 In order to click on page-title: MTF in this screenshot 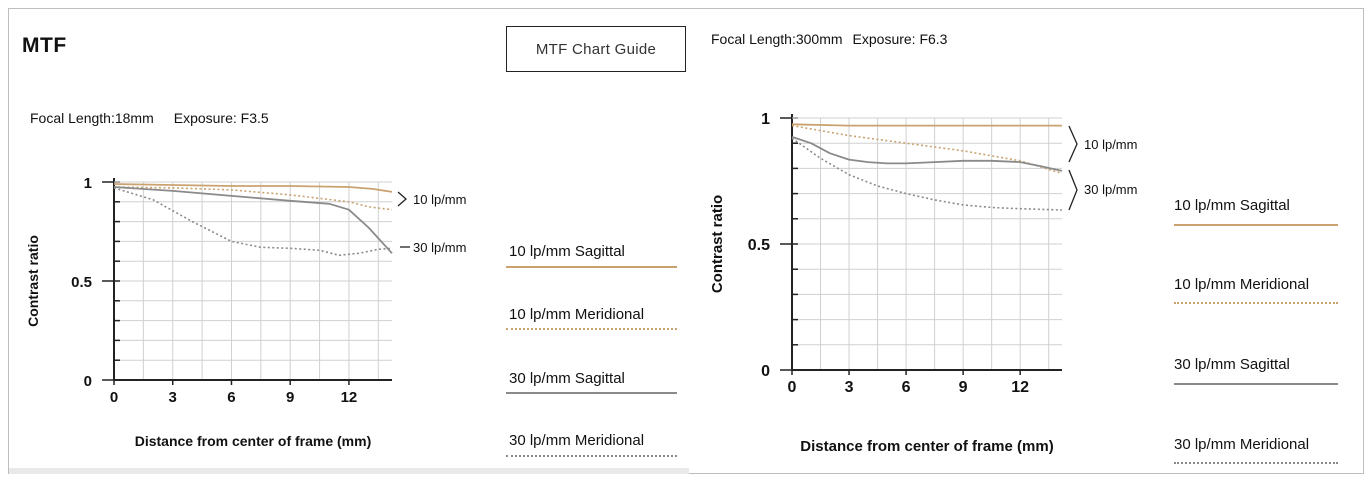, I will do `click(44, 45)`.